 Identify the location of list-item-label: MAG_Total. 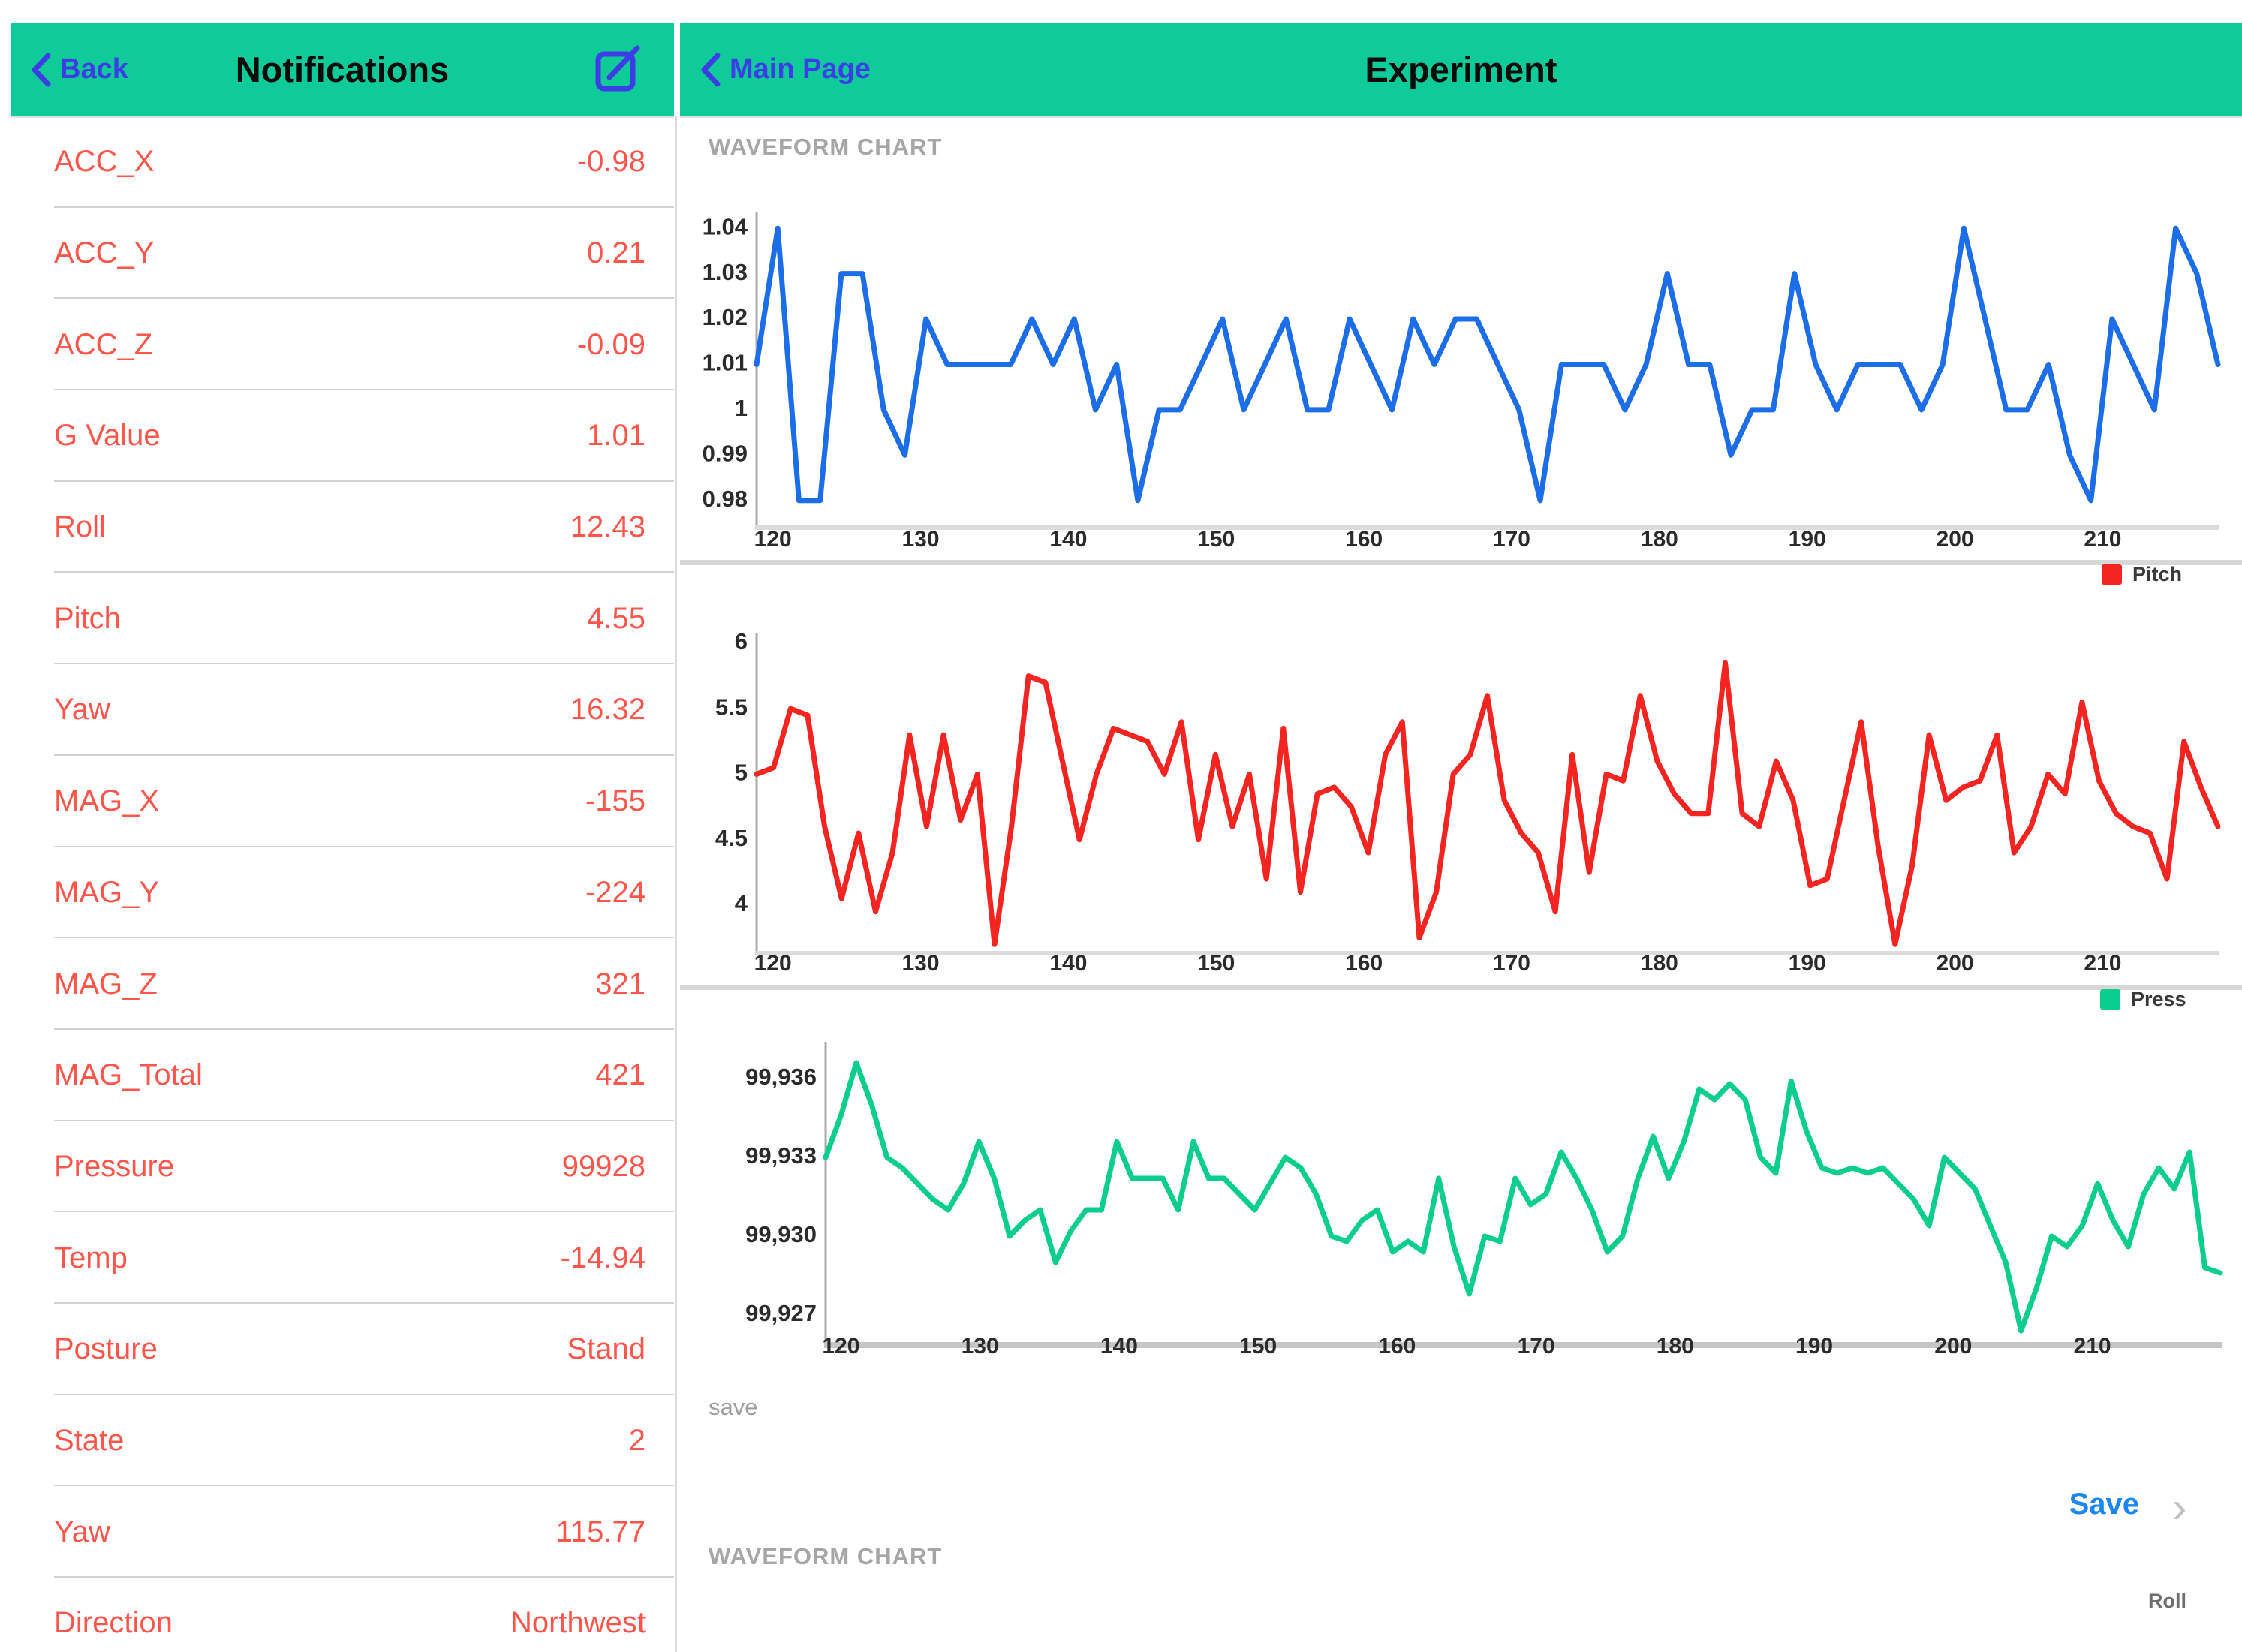
(128, 1075).